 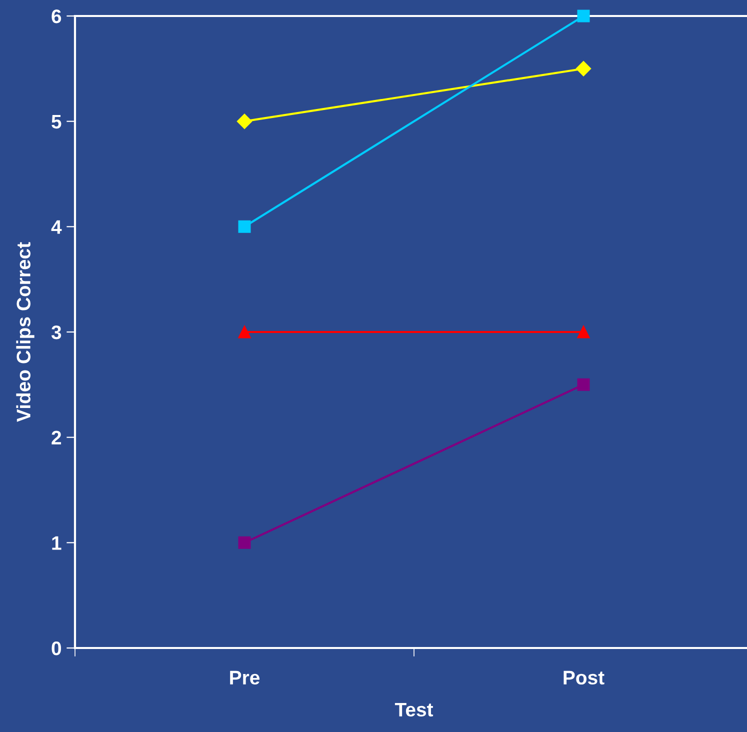 What do you see at coordinates (57, 543) in the screenshot?
I see `y-tick-label: 1` at bounding box center [57, 543].